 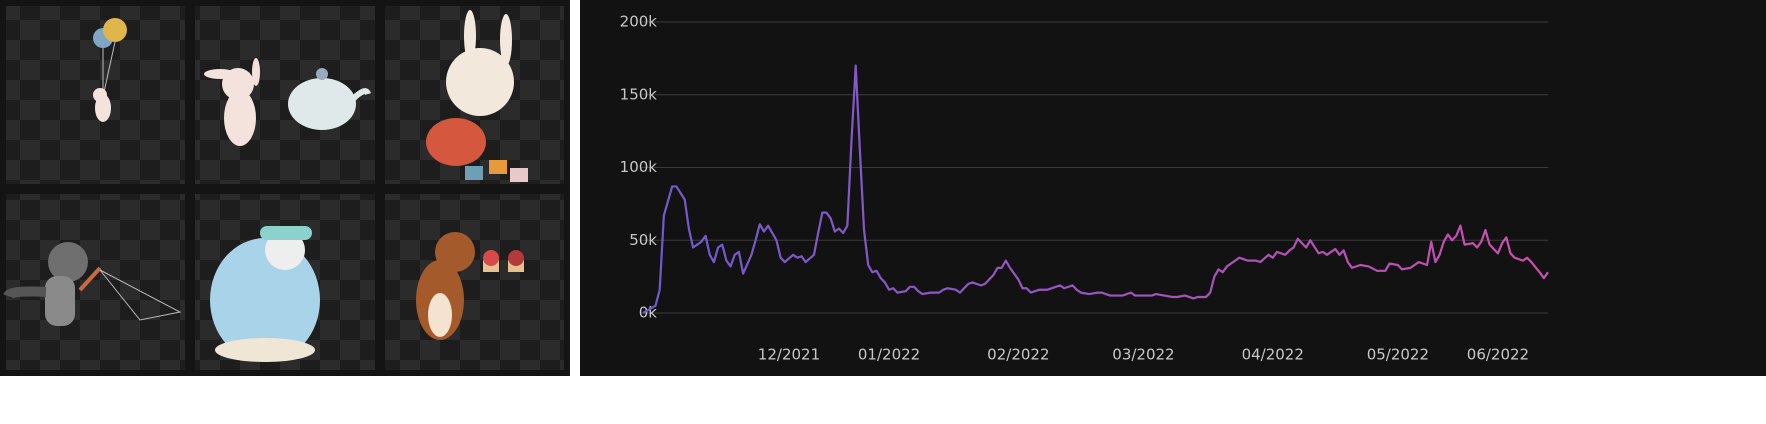 What do you see at coordinates (1143, 355) in the screenshot?
I see `x-tick-label: 03/2022` at bounding box center [1143, 355].